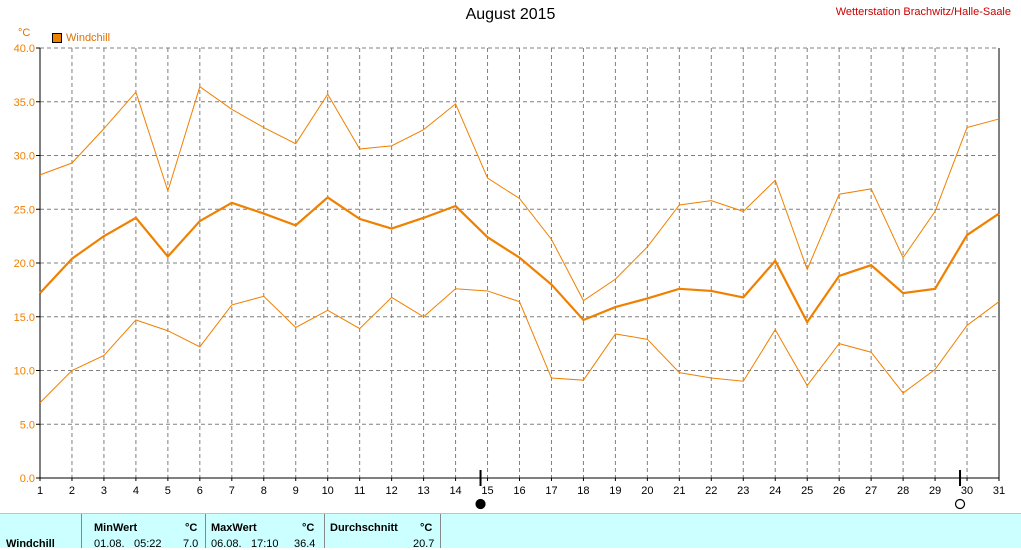 This screenshot has width=1021, height=550. What do you see at coordinates (364, 528) in the screenshot?
I see `avg-header: Durchschnitt` at bounding box center [364, 528].